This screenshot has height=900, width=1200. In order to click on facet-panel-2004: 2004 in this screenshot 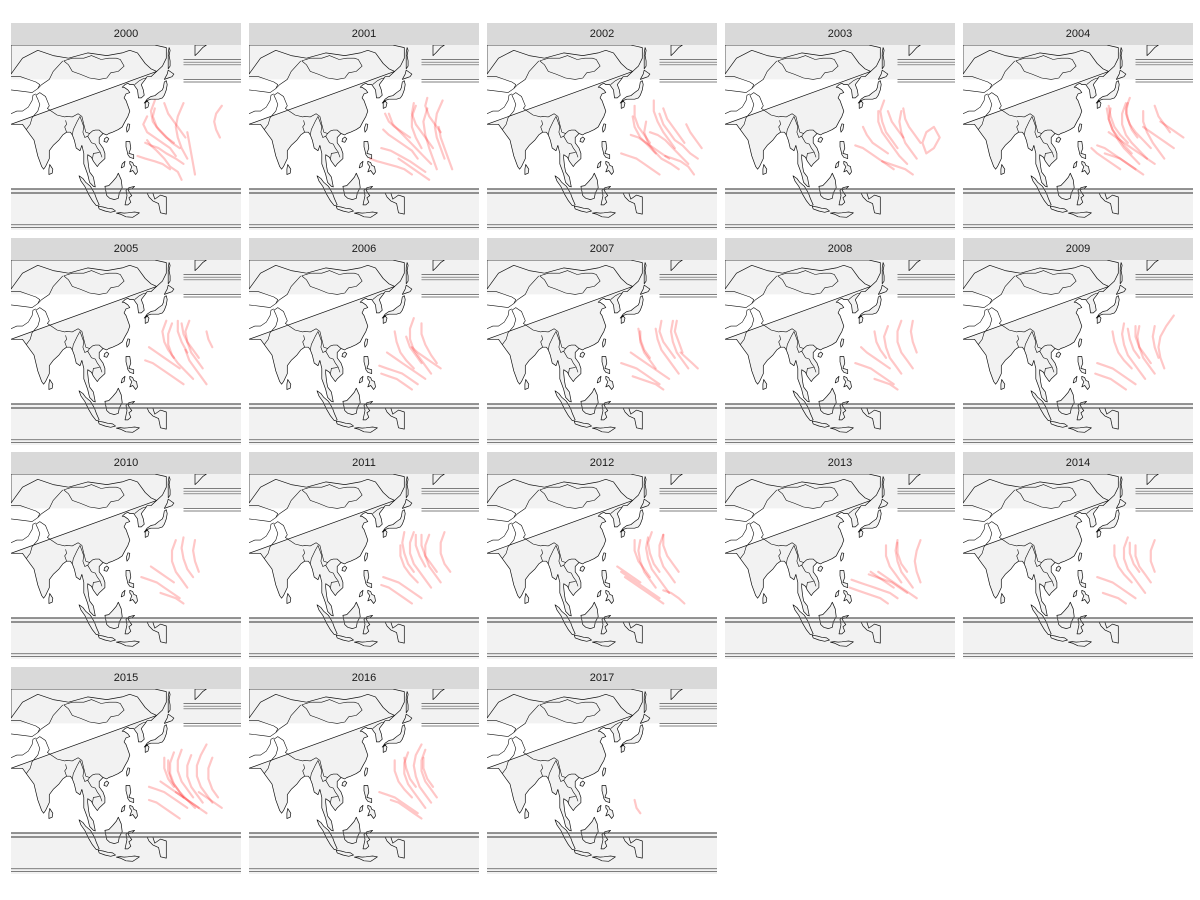, I will do `click(1078, 126)`.